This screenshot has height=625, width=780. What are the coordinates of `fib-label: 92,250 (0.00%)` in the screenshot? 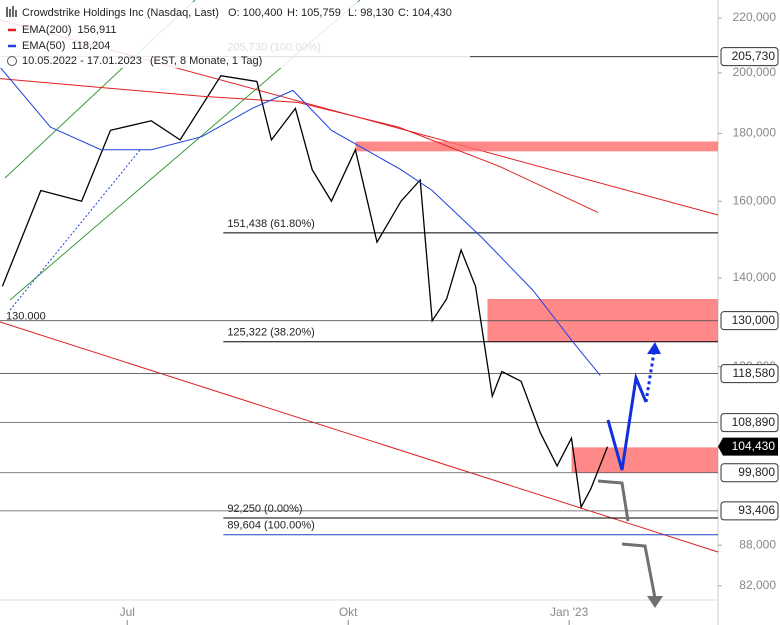 It's located at (264, 509).